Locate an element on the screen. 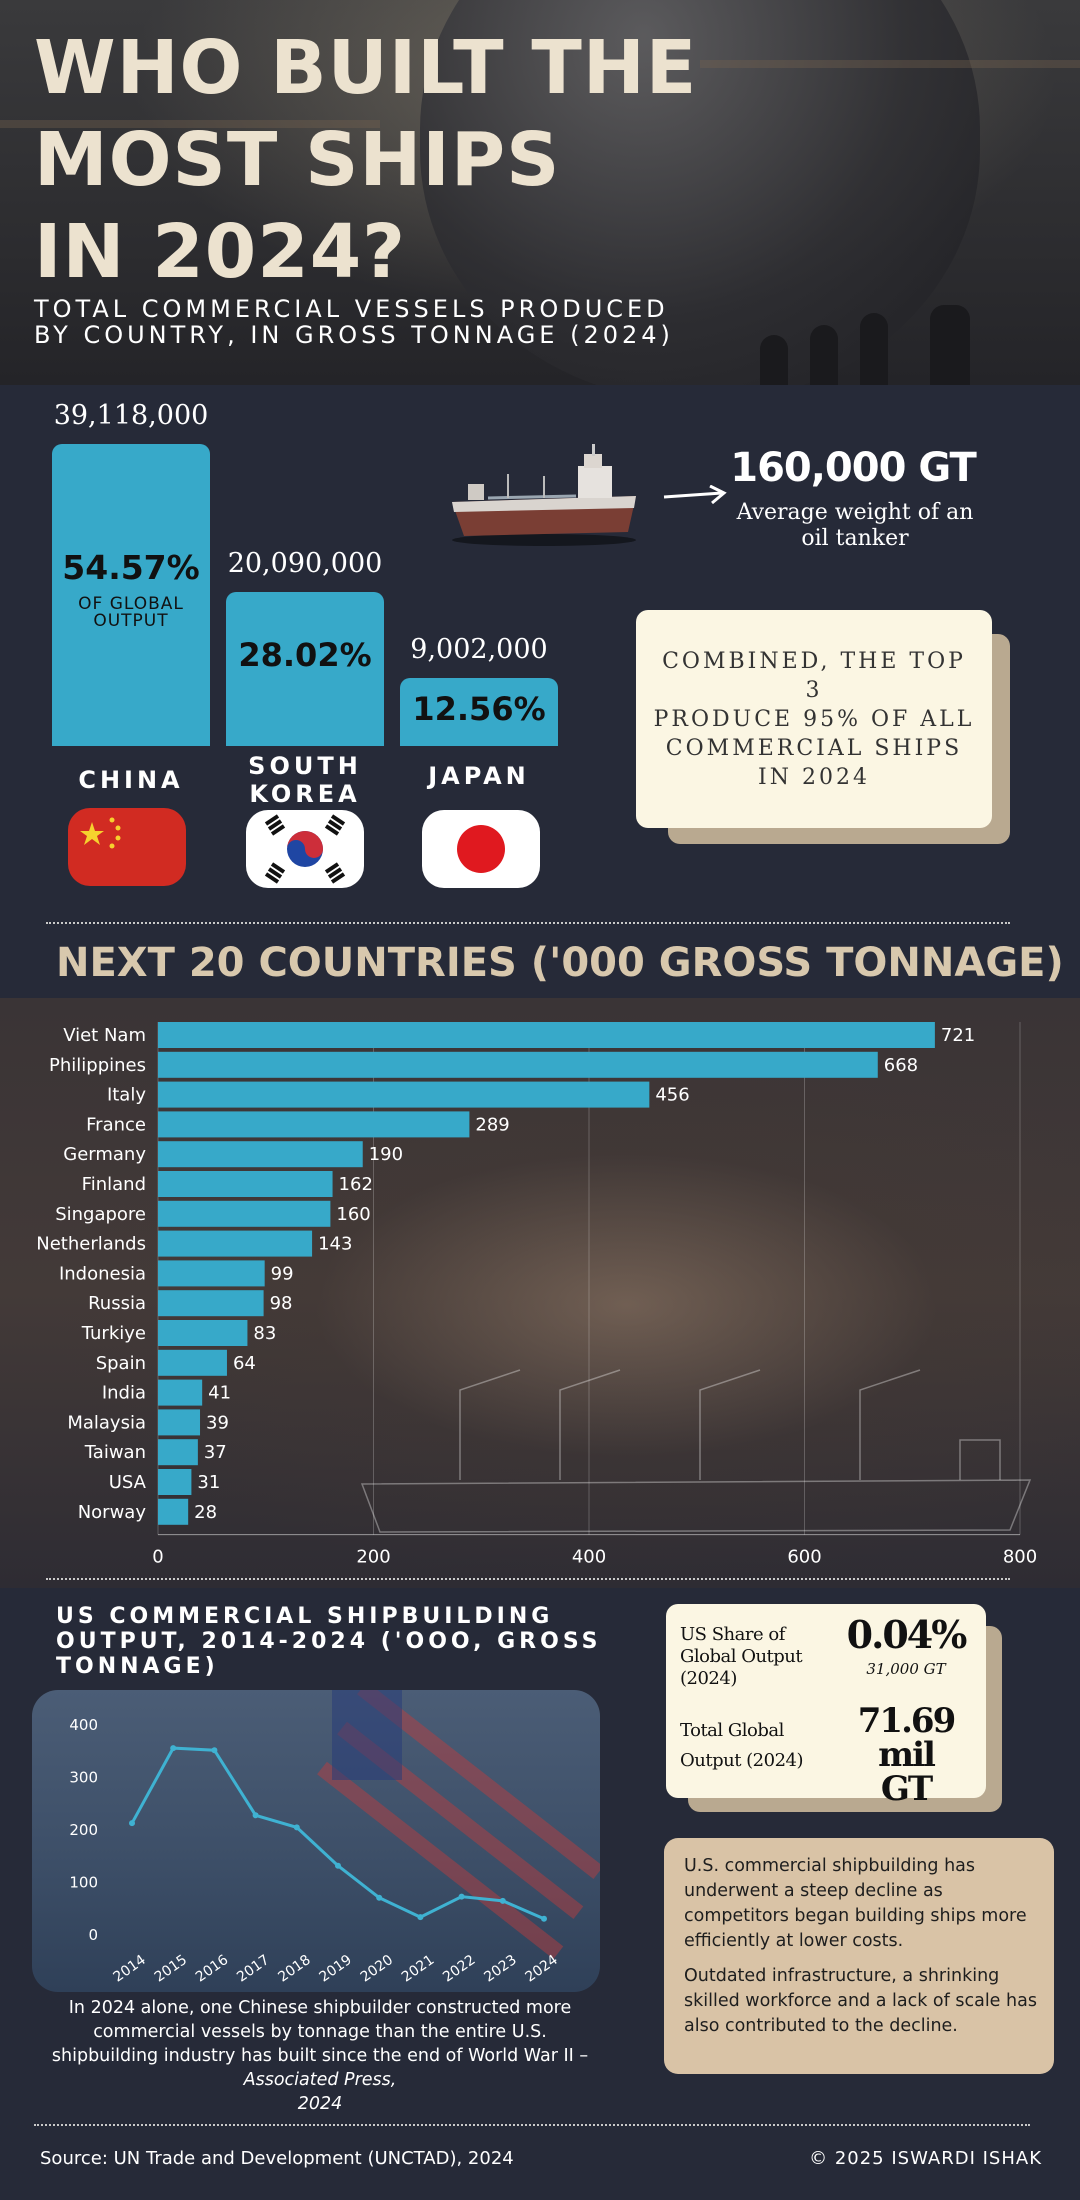  tanker-weight-caption: Average weight of an oil tanker is located at coordinates (855, 526).